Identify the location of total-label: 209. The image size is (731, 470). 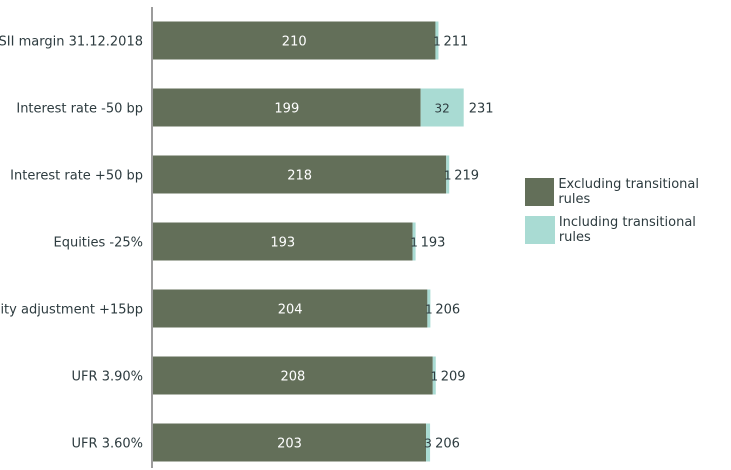
(453, 377).